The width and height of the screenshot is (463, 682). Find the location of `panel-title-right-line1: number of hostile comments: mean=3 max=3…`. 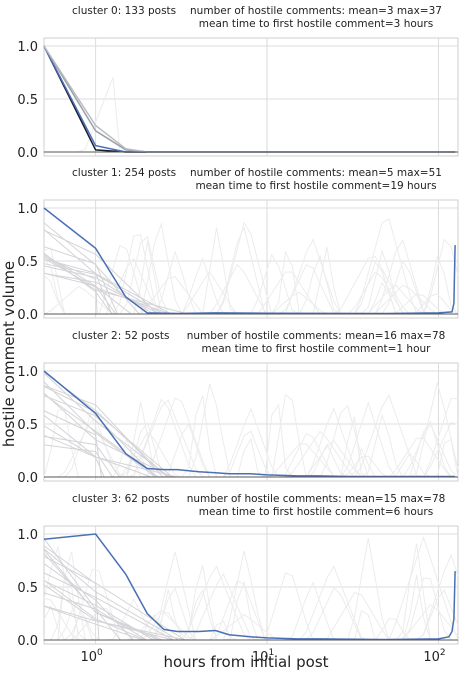

panel-title-right-line1: number of hostile comments: mean=3 max=3… is located at coordinates (316, 11).